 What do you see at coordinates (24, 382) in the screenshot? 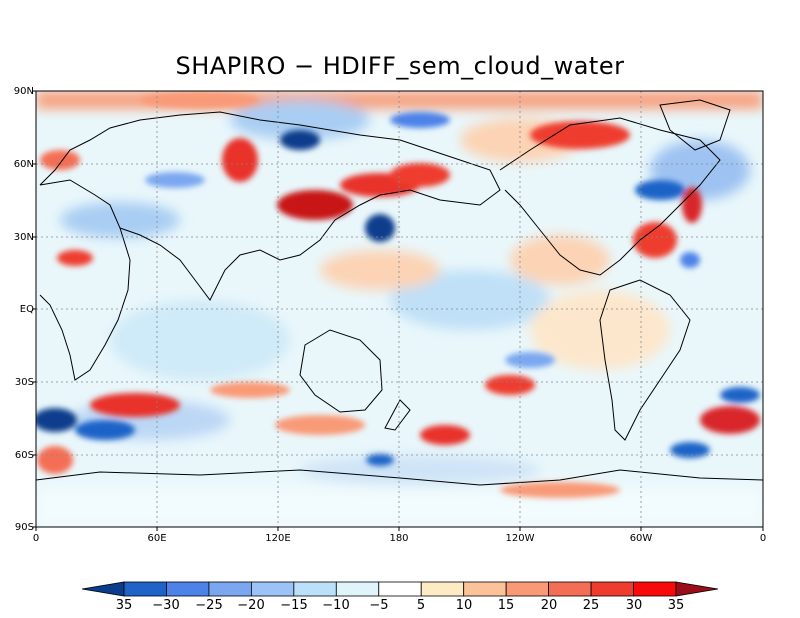
I see `lat-label-30s: 30S` at bounding box center [24, 382].